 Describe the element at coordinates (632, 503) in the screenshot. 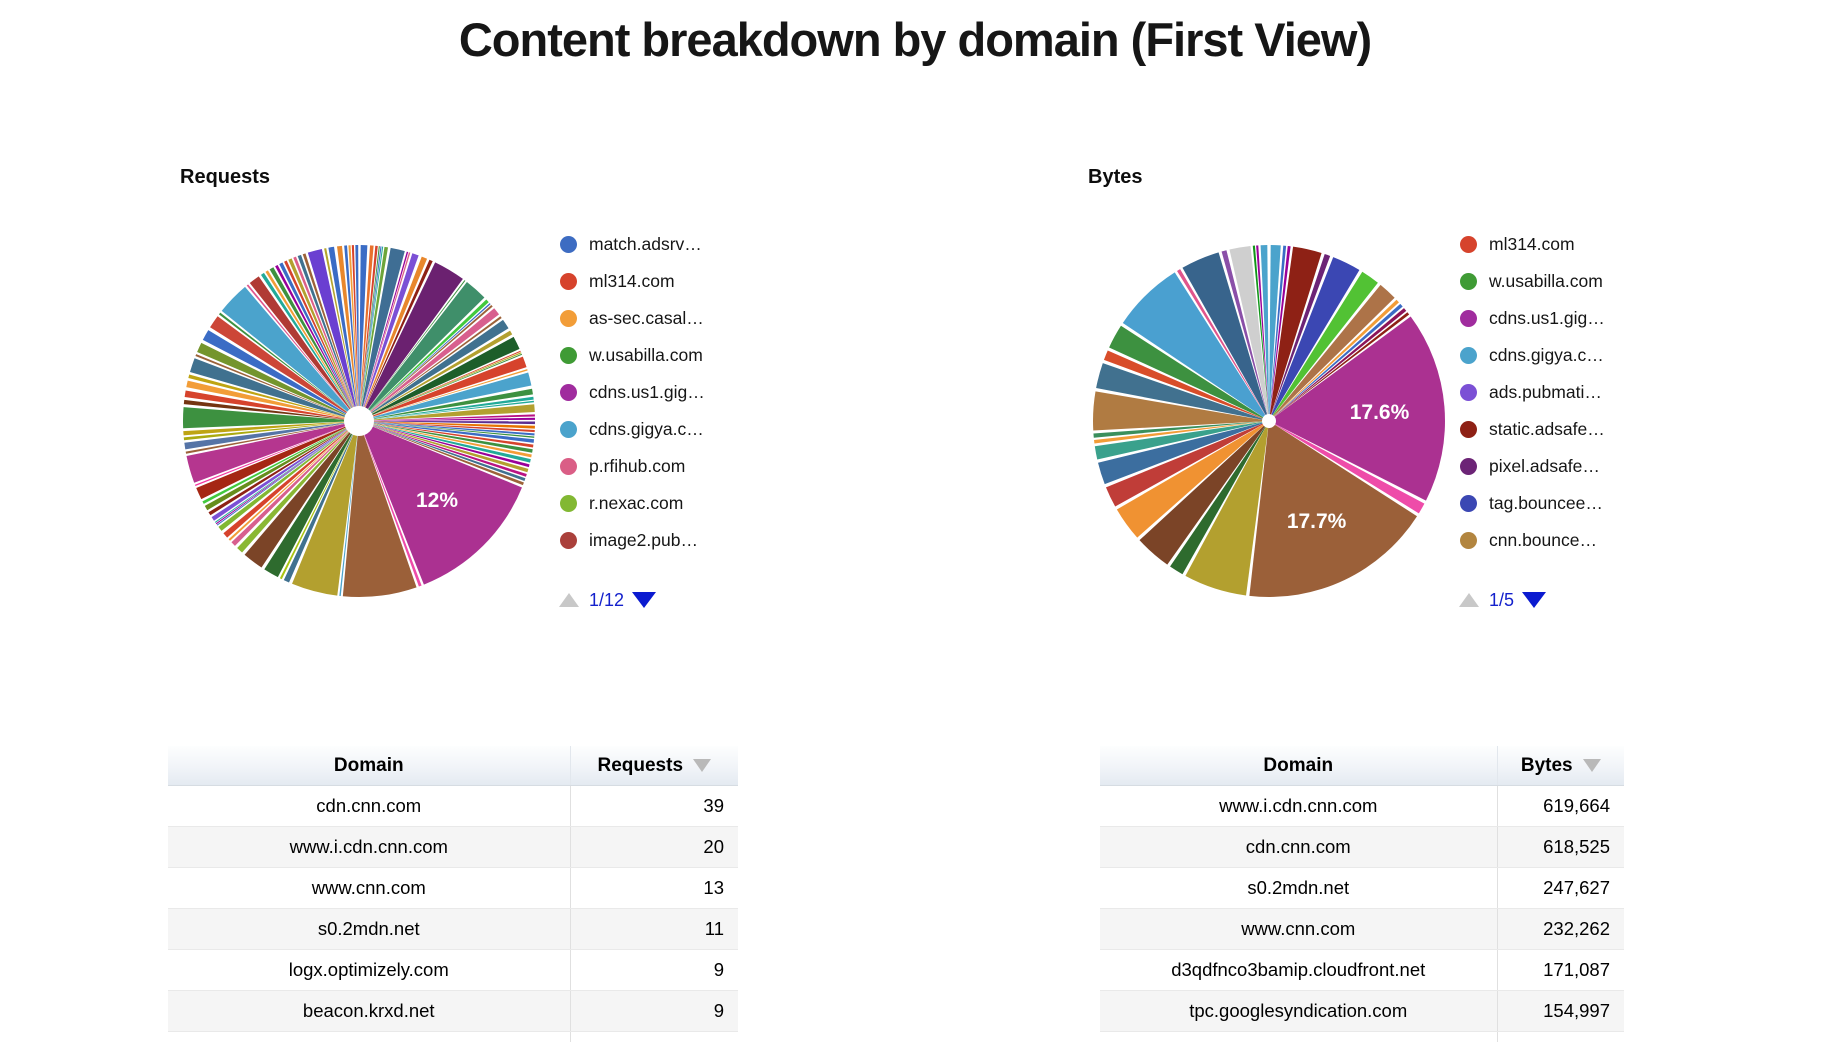

I see `legend-item: r.nexac.com` at that location.